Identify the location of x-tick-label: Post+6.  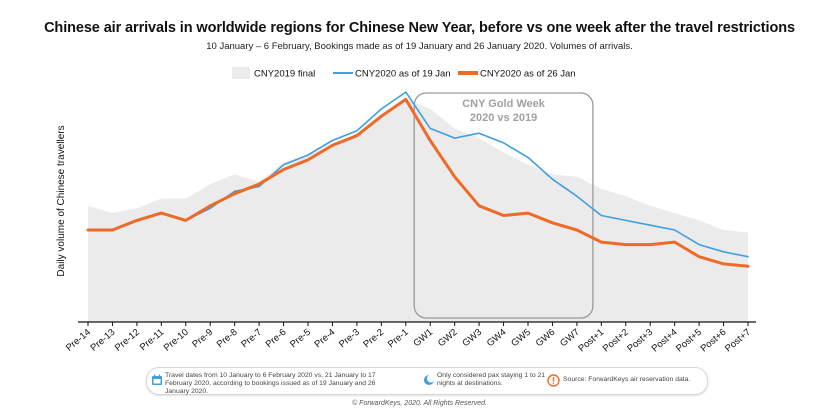
(714, 341).